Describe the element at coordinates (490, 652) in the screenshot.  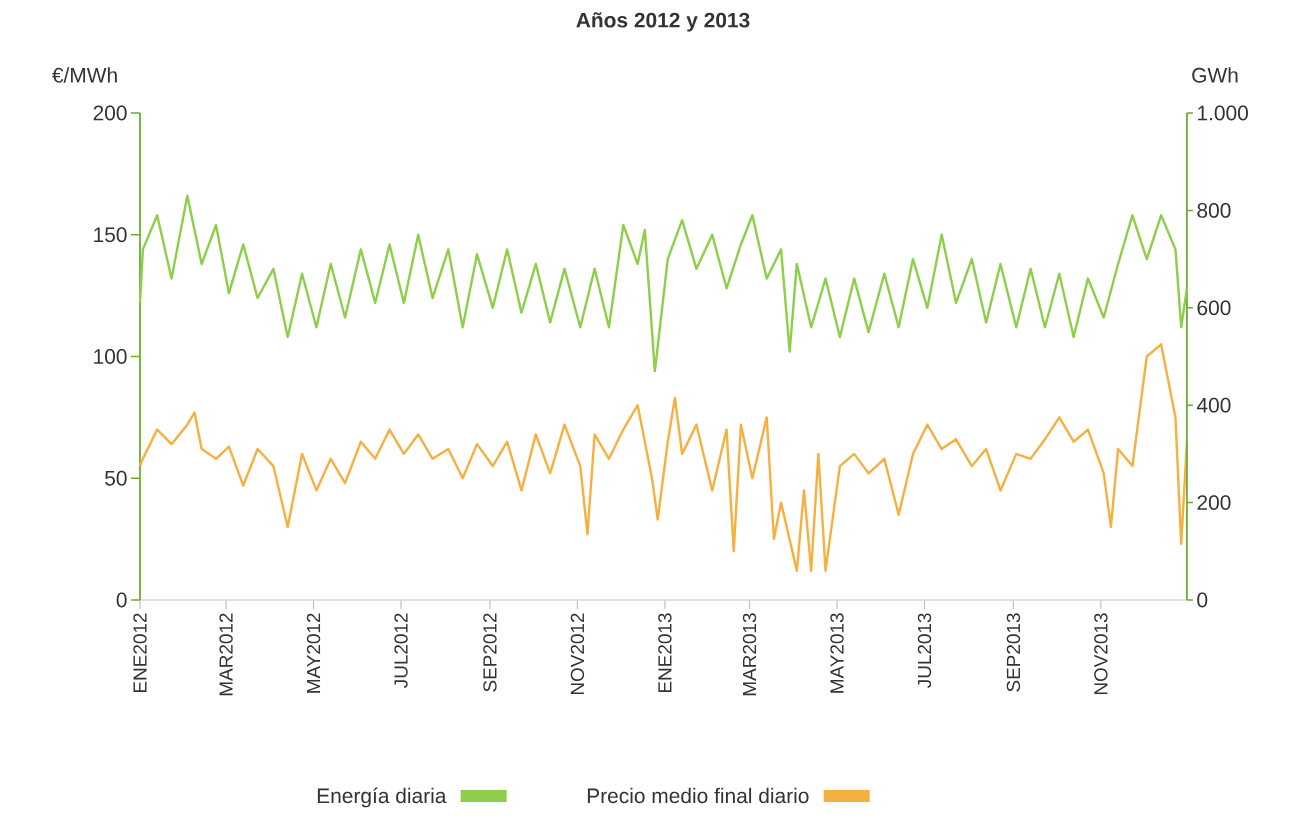
I see `x-tick-label: SEP2012` at that location.